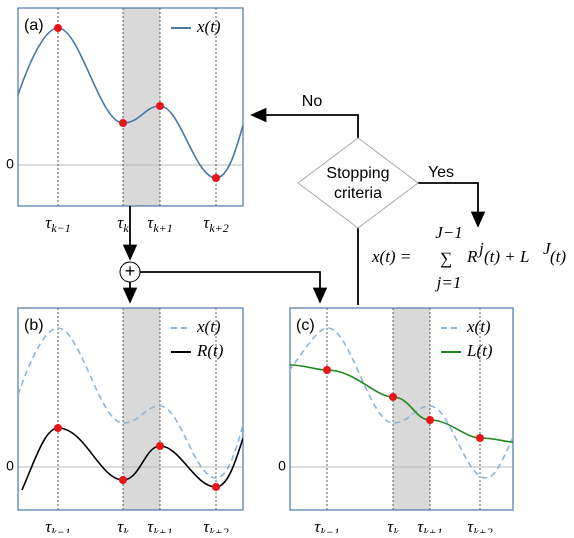  What do you see at coordinates (312, 101) in the screenshot?
I see `no-label: No` at bounding box center [312, 101].